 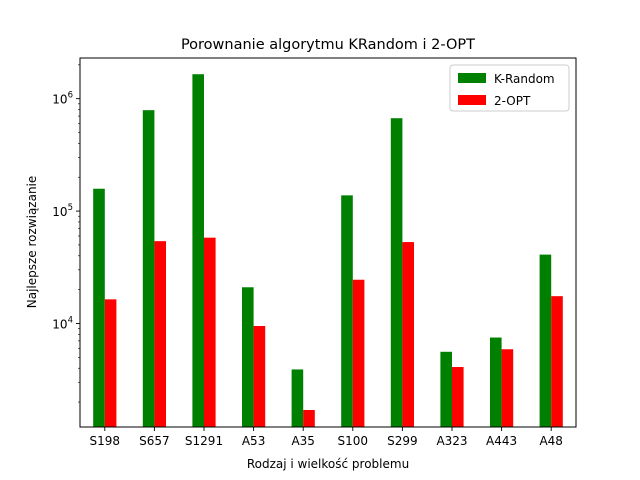 I want to click on bar-2-opt-s198, so click(x=110, y=363).